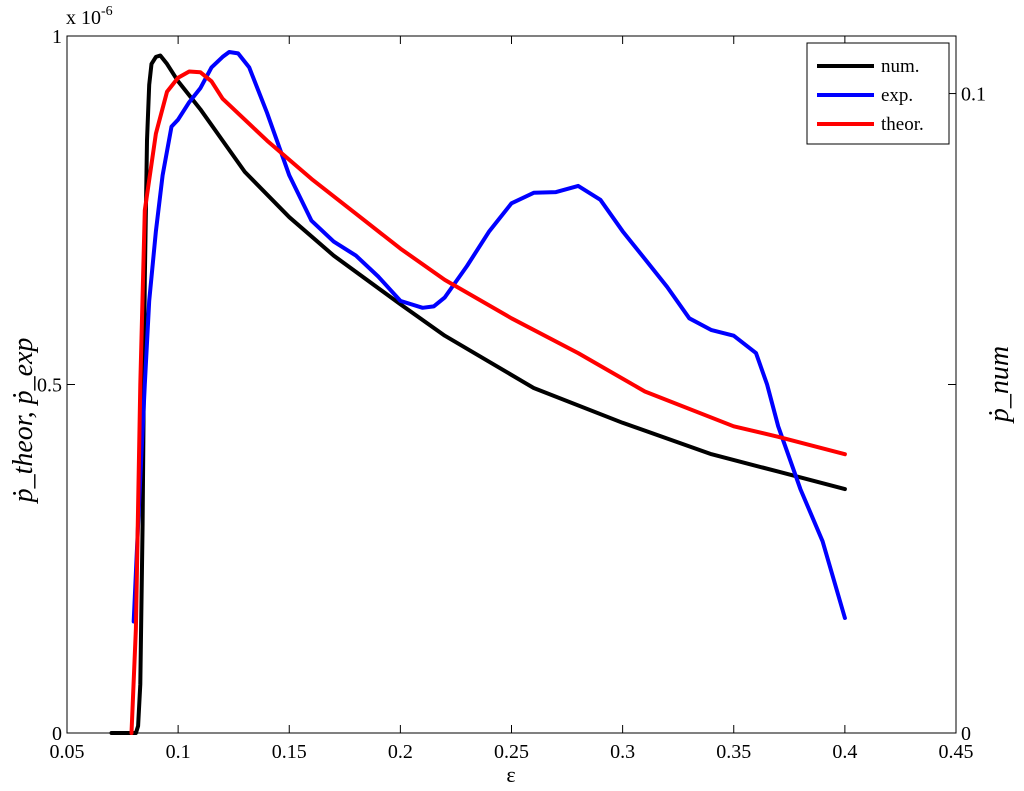 This screenshot has height=791, width=1024. What do you see at coordinates (289, 752) in the screenshot?
I see `x-tick-label: 0.15` at bounding box center [289, 752].